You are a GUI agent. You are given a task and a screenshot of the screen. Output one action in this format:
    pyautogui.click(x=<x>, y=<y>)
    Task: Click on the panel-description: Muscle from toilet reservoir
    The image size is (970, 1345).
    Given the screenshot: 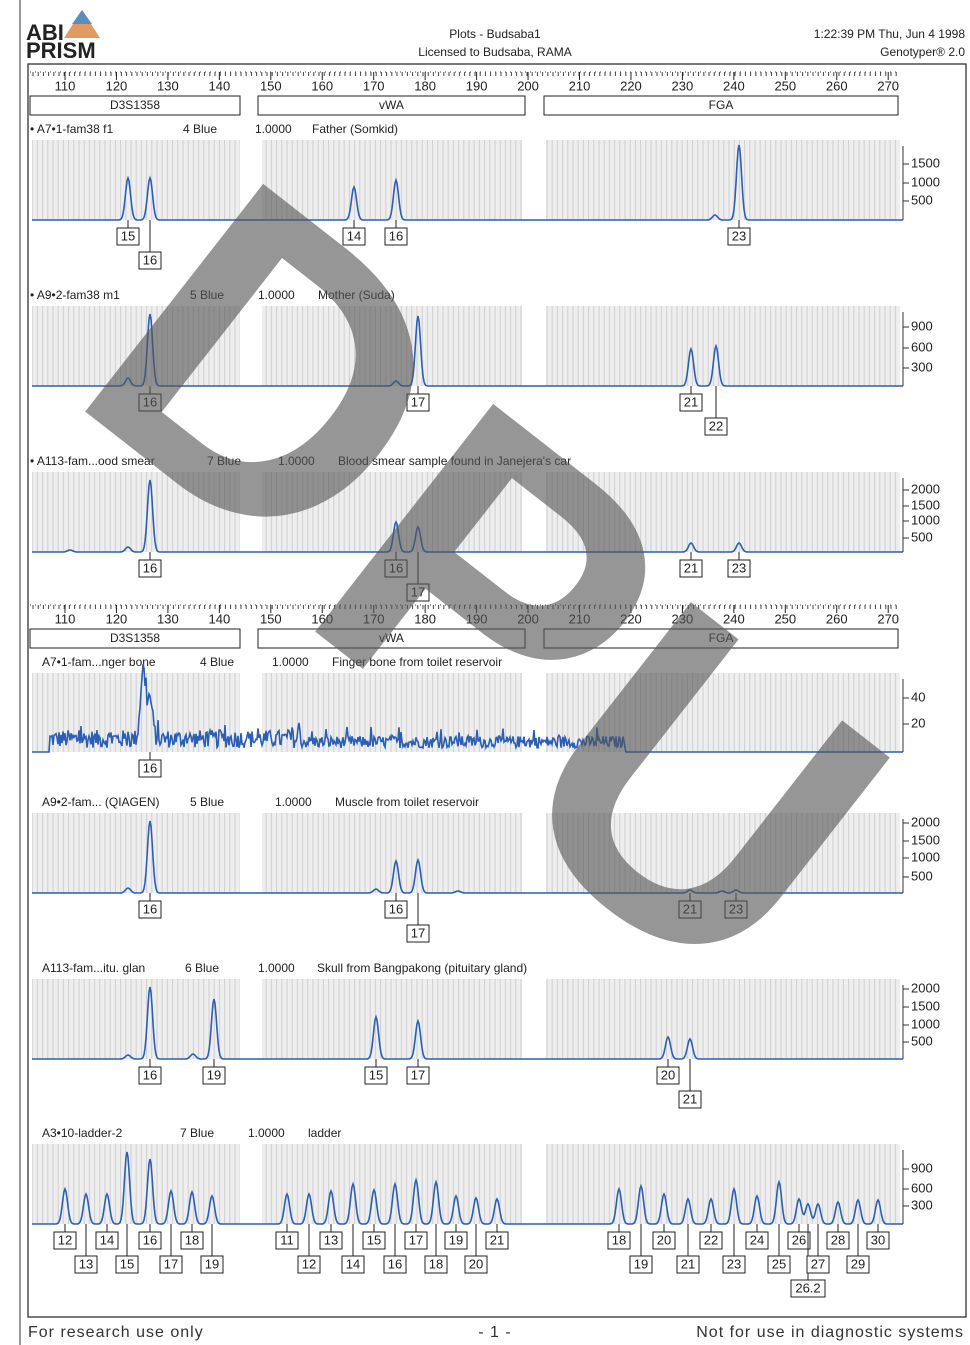 What is the action you would take?
    pyautogui.click(x=407, y=802)
    